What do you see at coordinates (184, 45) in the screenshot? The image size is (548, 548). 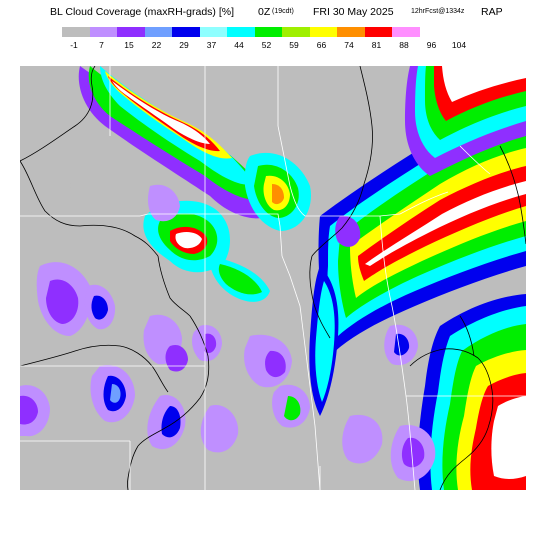 I see `legend-tick-label: 29` at bounding box center [184, 45].